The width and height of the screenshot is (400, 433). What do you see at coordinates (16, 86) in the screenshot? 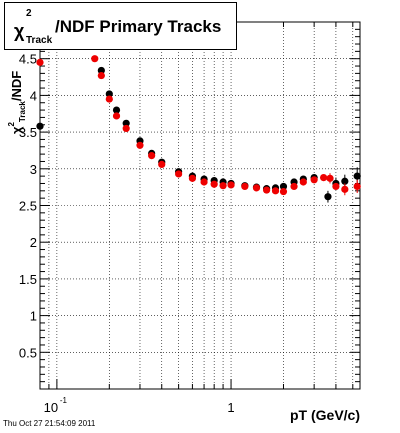
I see `ylabel-text: /NDF` at bounding box center [16, 86].